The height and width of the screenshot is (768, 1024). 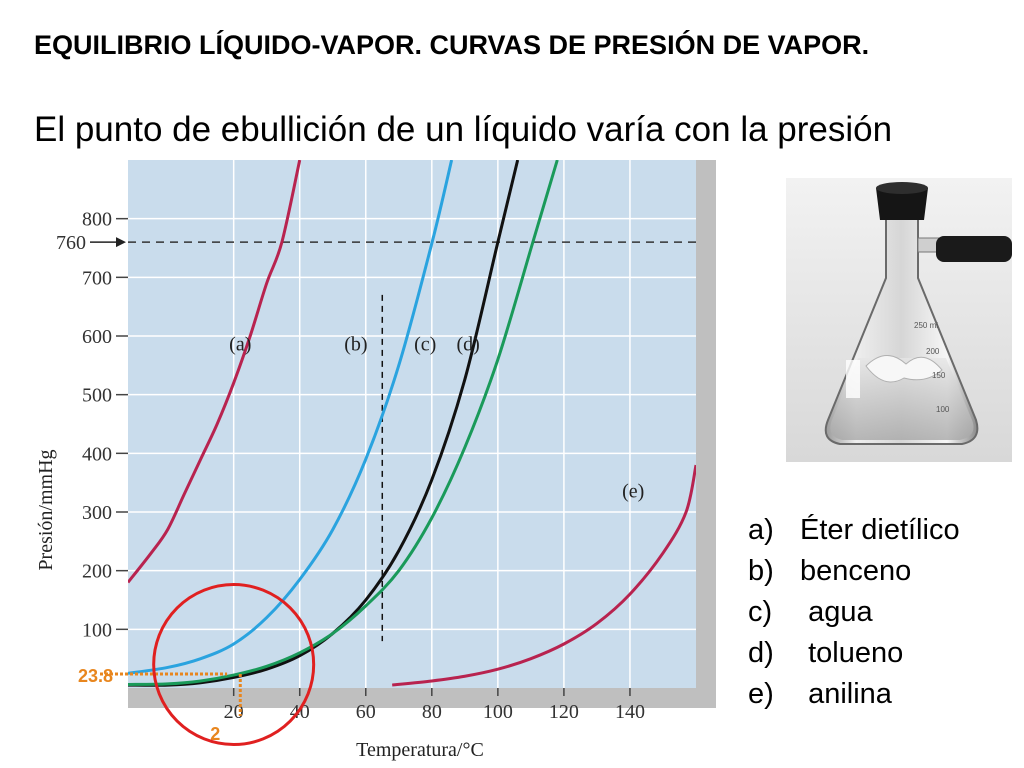 What do you see at coordinates (355, 345) in the screenshot?
I see `curve-label-b: (b)` at bounding box center [355, 345].